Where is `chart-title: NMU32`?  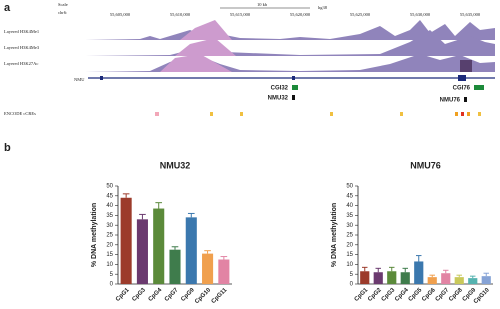 chart-title: NMU32 is located at coordinates (175, 165).